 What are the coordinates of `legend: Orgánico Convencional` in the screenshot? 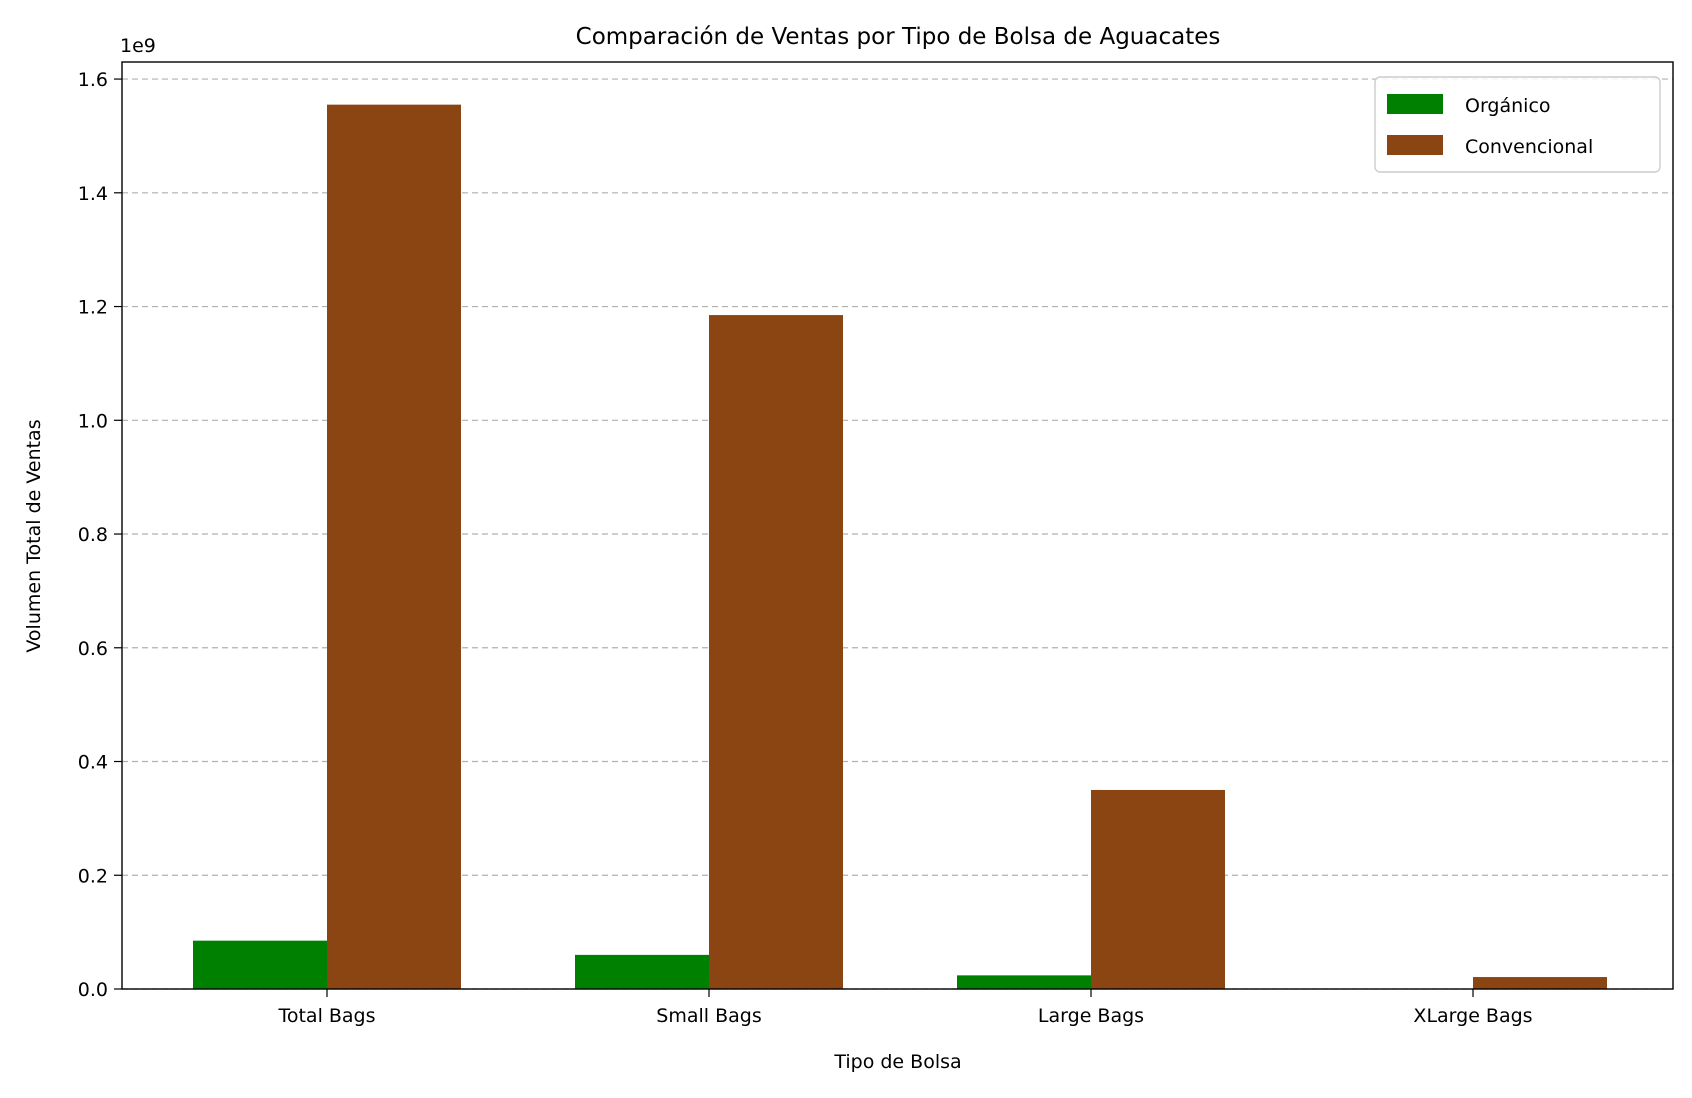 It's located at (1517, 124).